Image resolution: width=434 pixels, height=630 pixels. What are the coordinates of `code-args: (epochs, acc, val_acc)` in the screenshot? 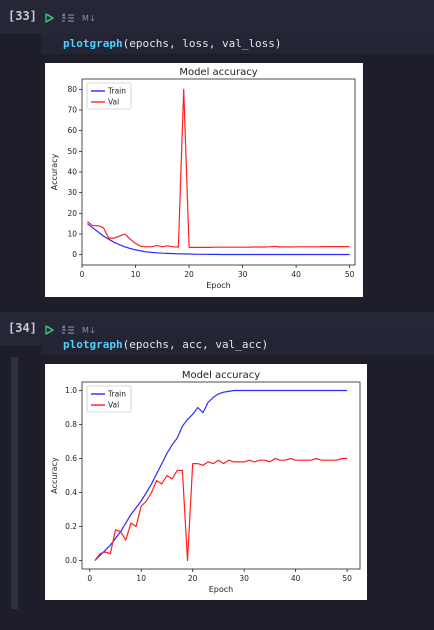 It's located at (195, 344).